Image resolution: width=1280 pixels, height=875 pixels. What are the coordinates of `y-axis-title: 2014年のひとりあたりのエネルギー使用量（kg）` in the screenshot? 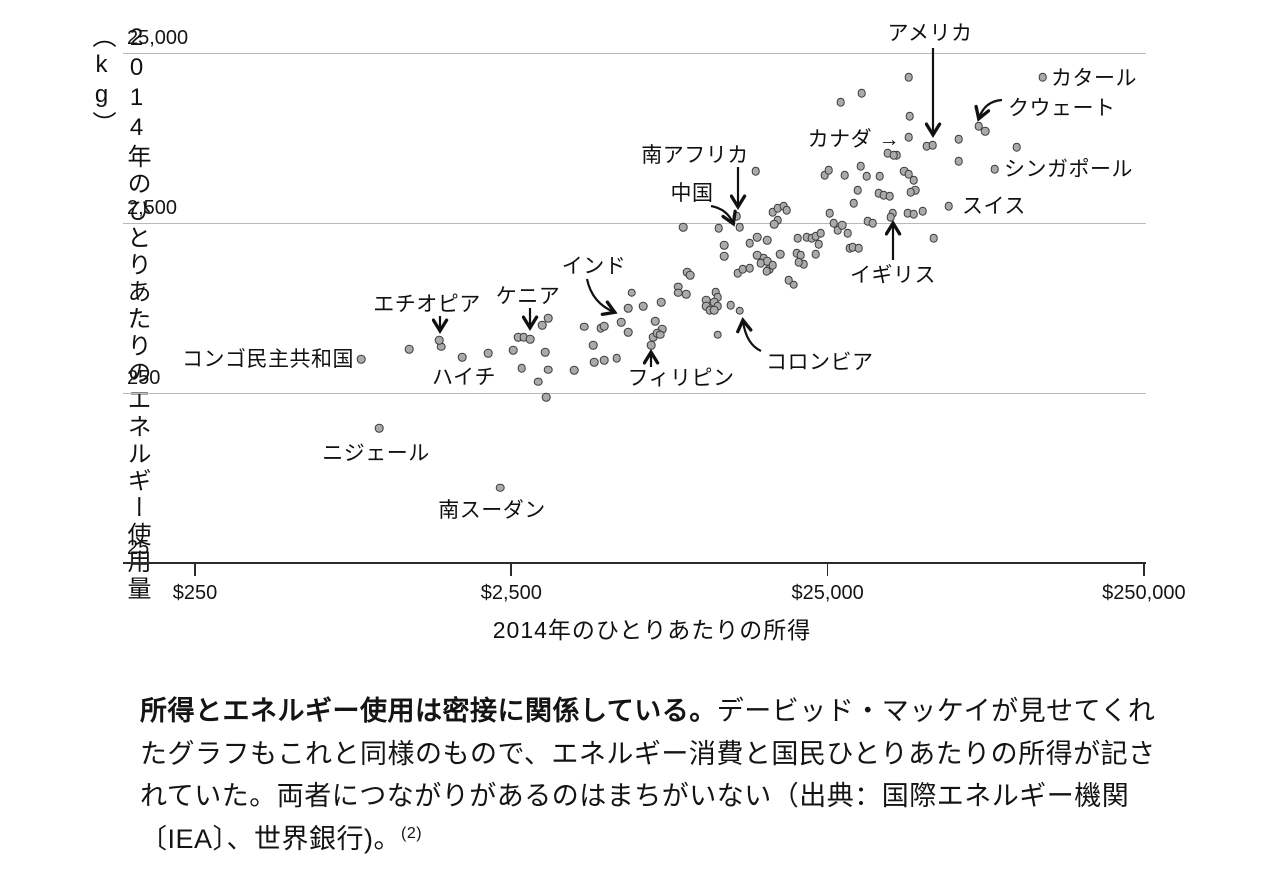 It's located at (119, 313).